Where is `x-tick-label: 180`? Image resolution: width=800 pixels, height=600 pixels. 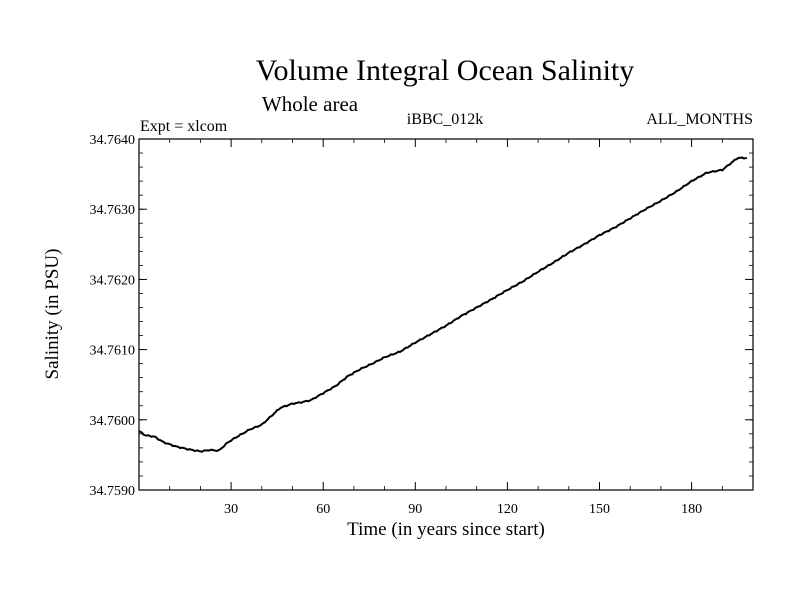
x-tick-label: 180 is located at coordinates (691, 509).